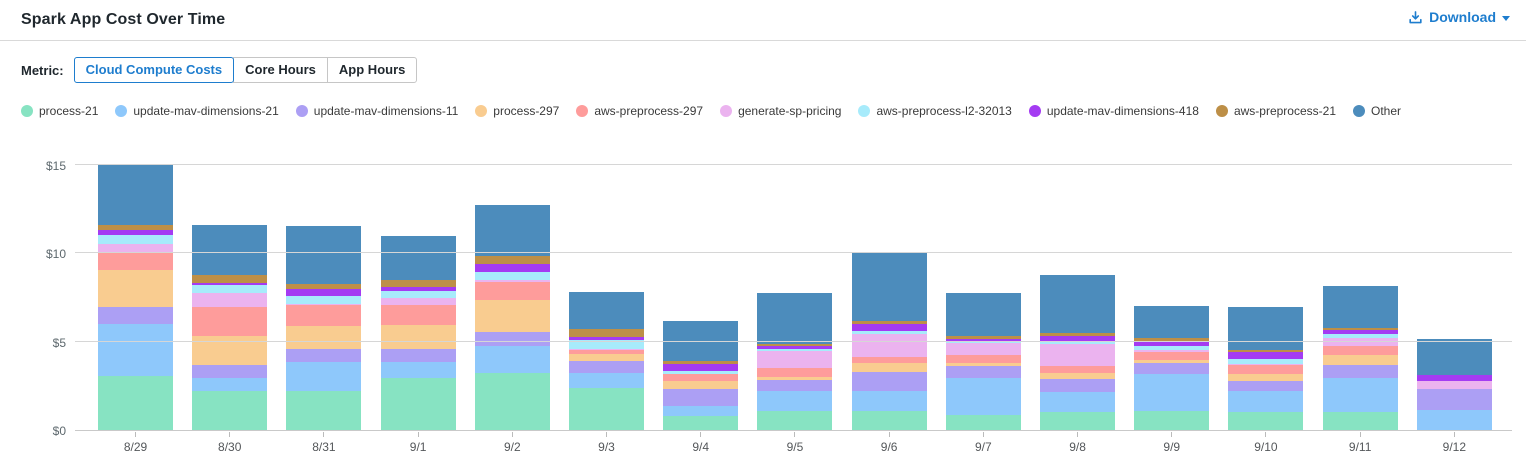 The height and width of the screenshot is (461, 1526). I want to click on legend-item-aws-preprocess-21: aws-preprocess-21, so click(1275, 111).